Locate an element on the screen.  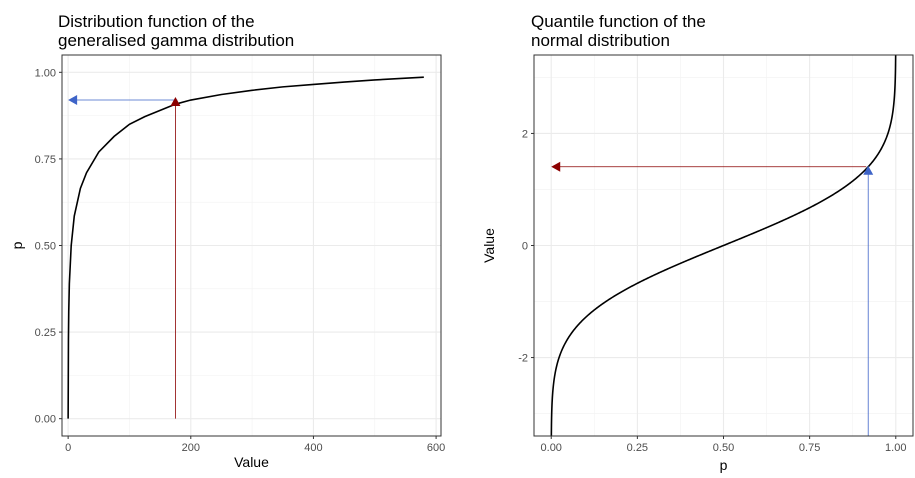
right-x-axis-title: p is located at coordinates (724, 465).